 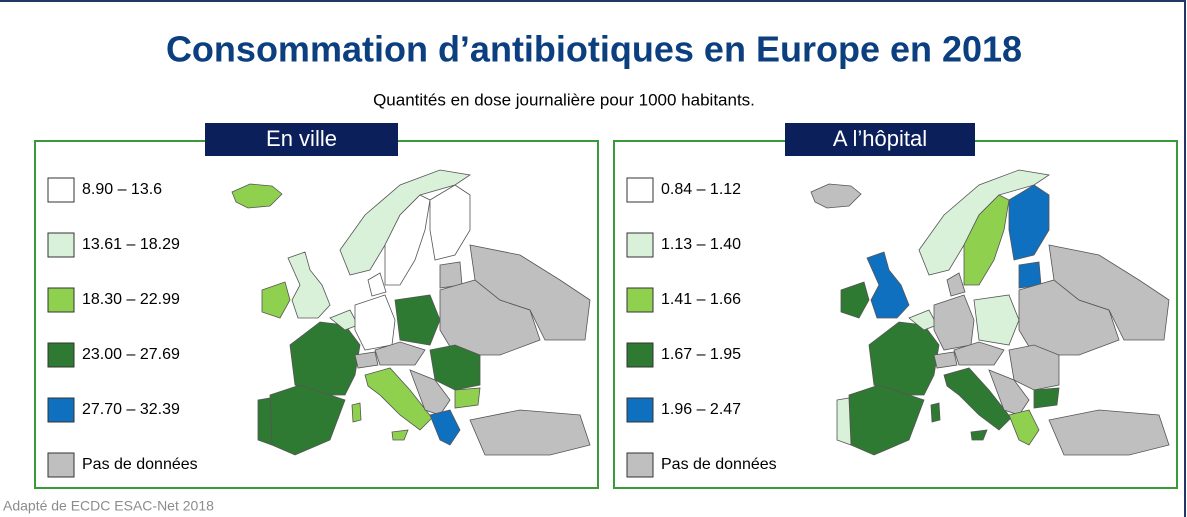 I want to click on legend-label: 1.41 – 1.66, so click(x=701, y=299).